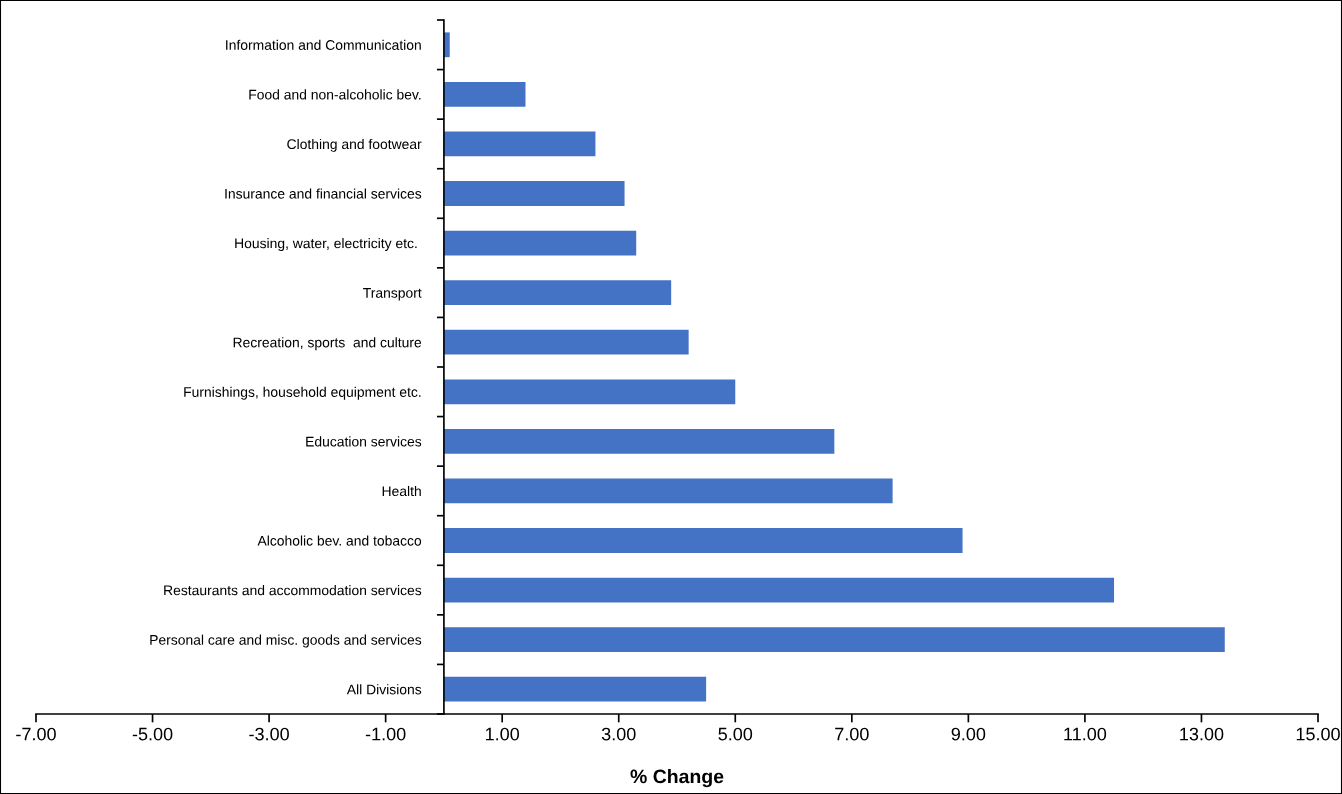 The width and height of the screenshot is (1342, 794). What do you see at coordinates (152, 734) in the screenshot?
I see `x-tick-label: -5.00` at bounding box center [152, 734].